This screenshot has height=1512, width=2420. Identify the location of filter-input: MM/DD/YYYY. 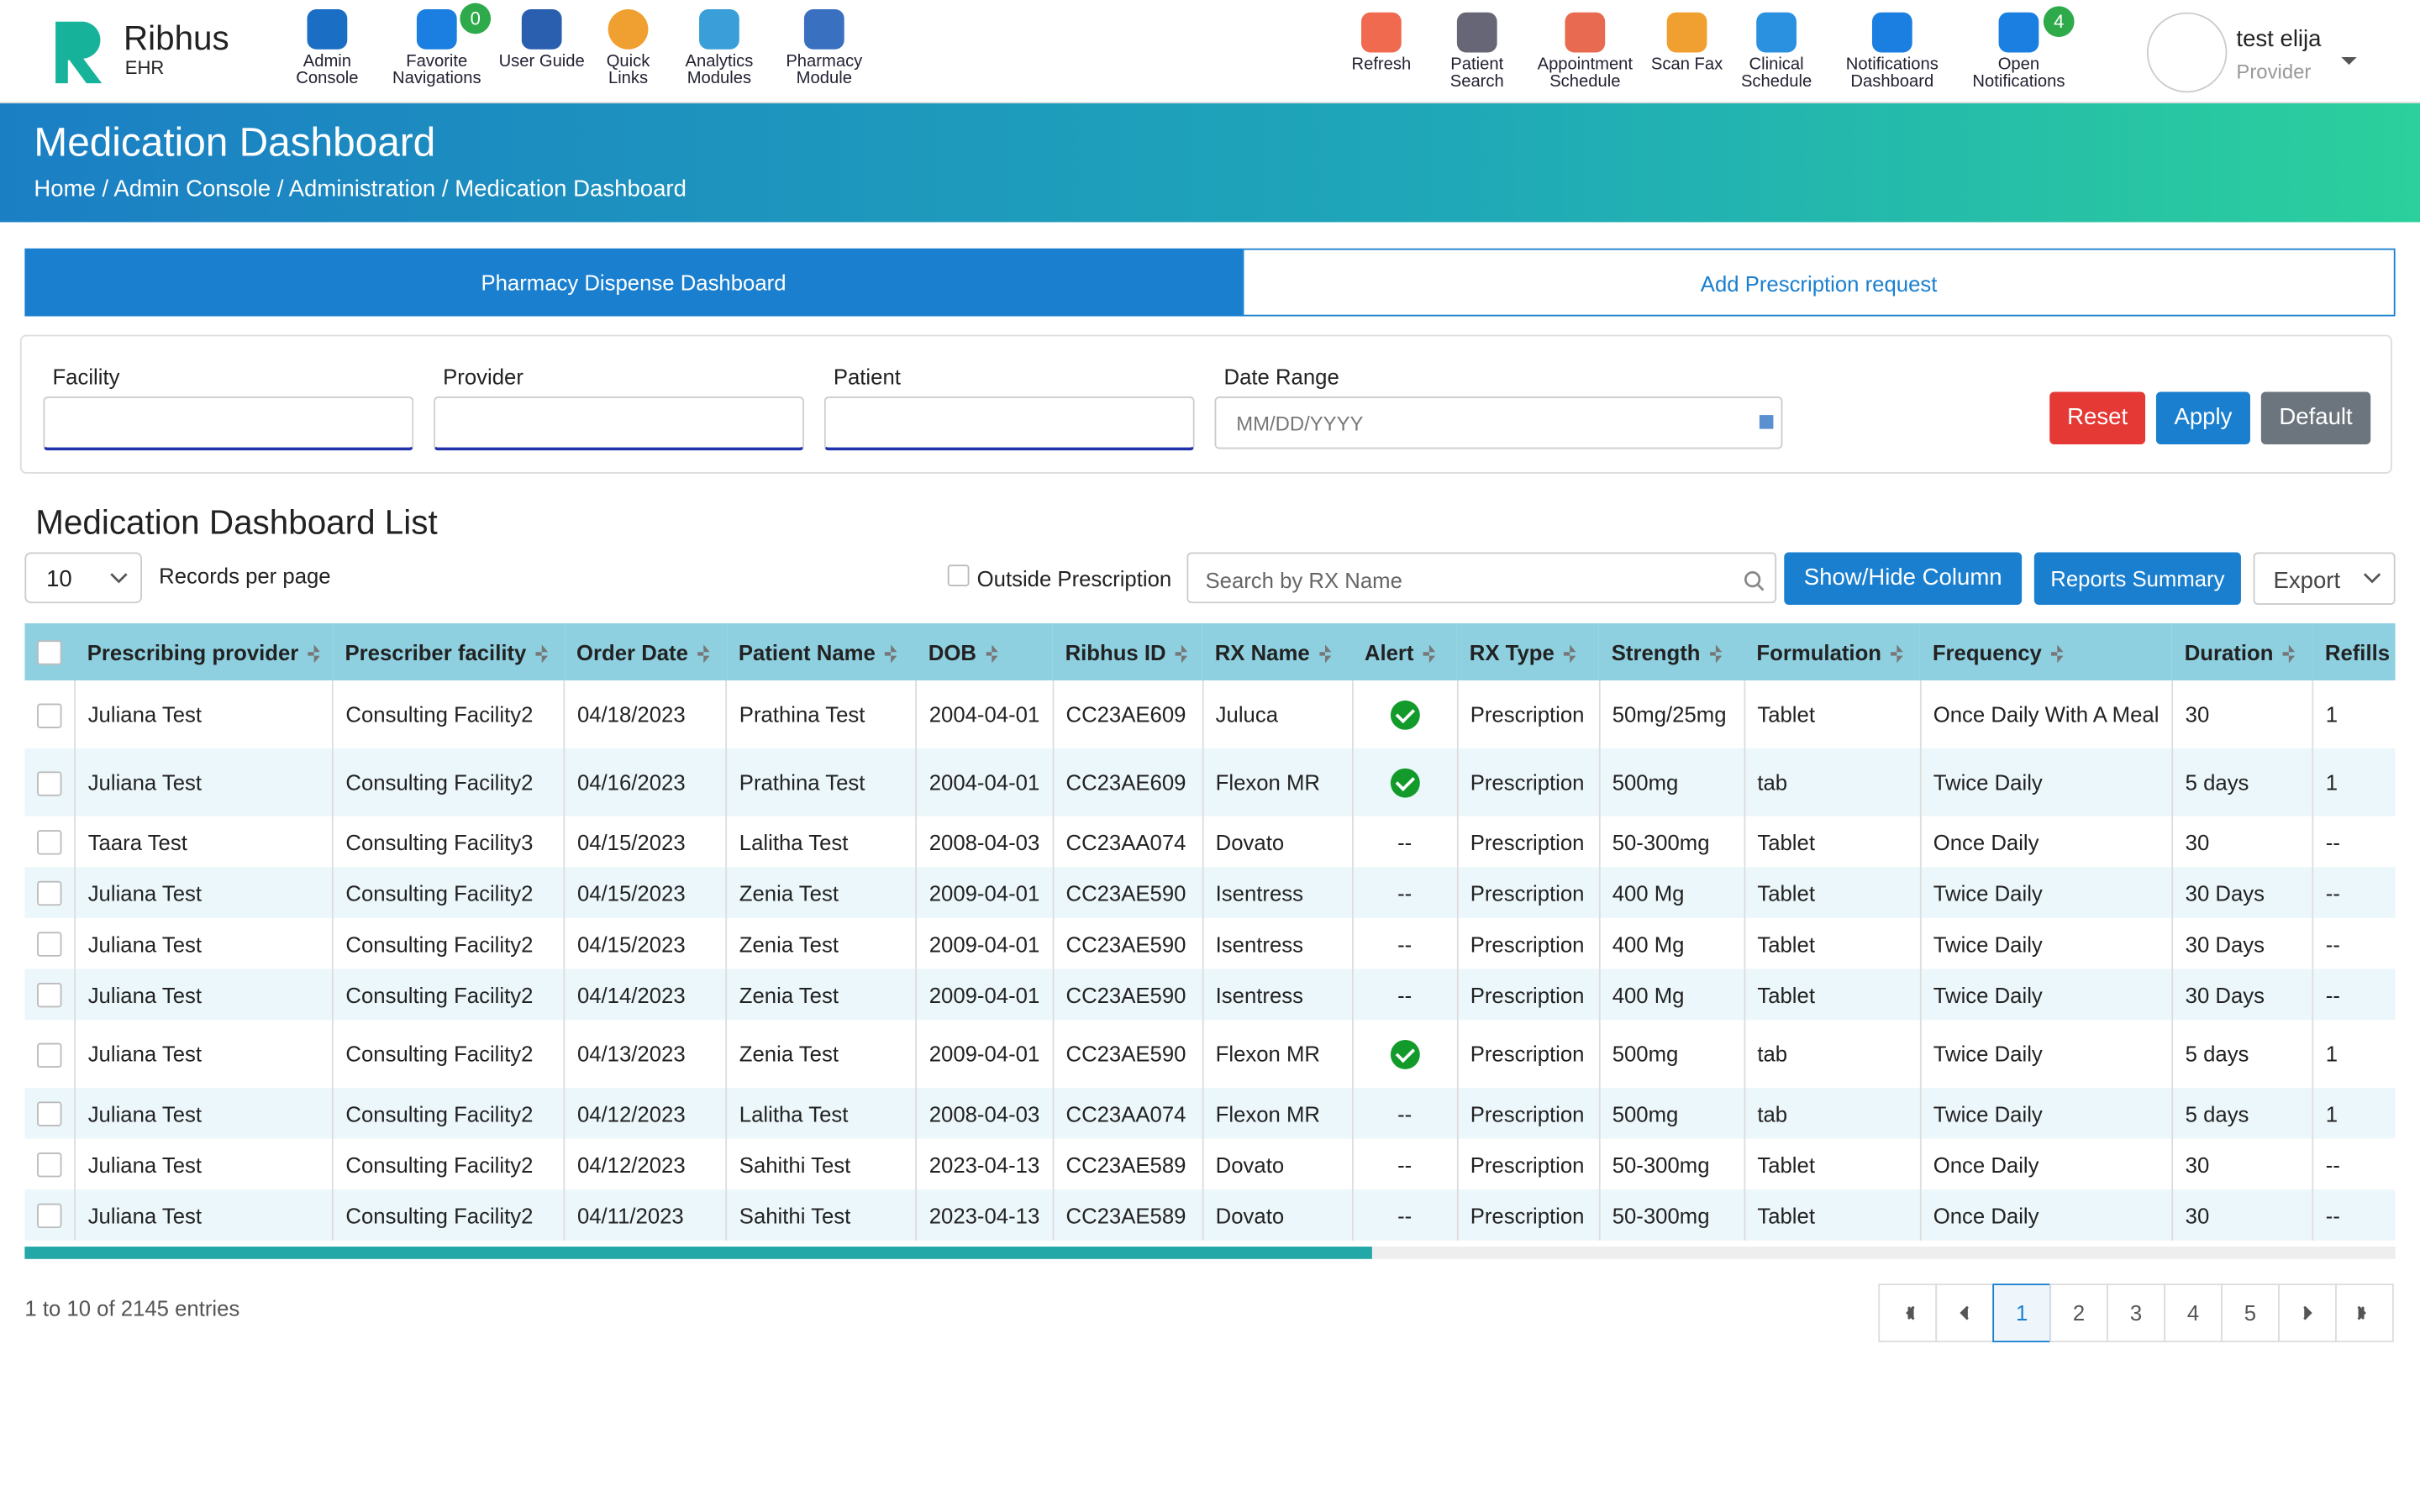
(1499, 422).